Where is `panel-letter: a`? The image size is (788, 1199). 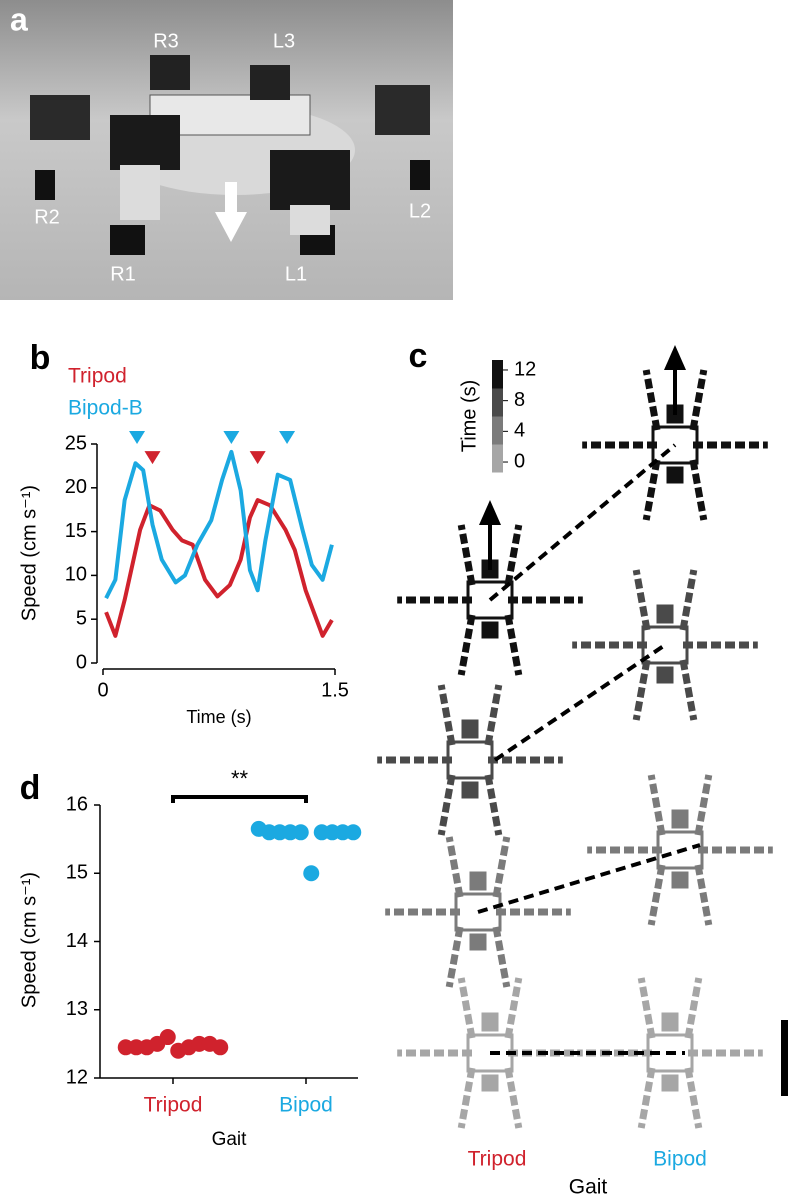 panel-letter: a is located at coordinates (19, 19).